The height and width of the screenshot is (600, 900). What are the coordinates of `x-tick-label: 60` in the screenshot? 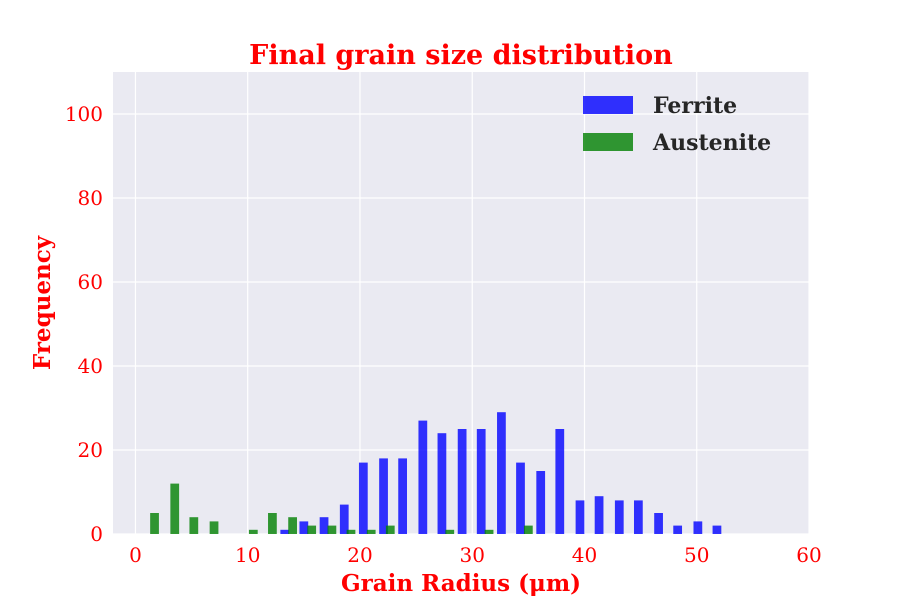 It's located at (808, 555).